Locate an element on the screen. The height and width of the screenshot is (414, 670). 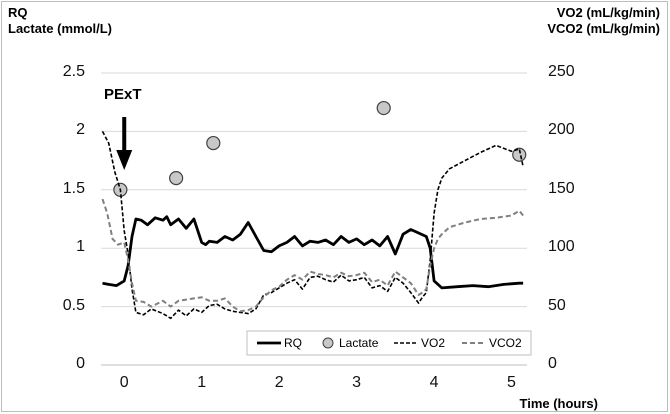
y-left-tick-label: 2 is located at coordinates (80, 130).